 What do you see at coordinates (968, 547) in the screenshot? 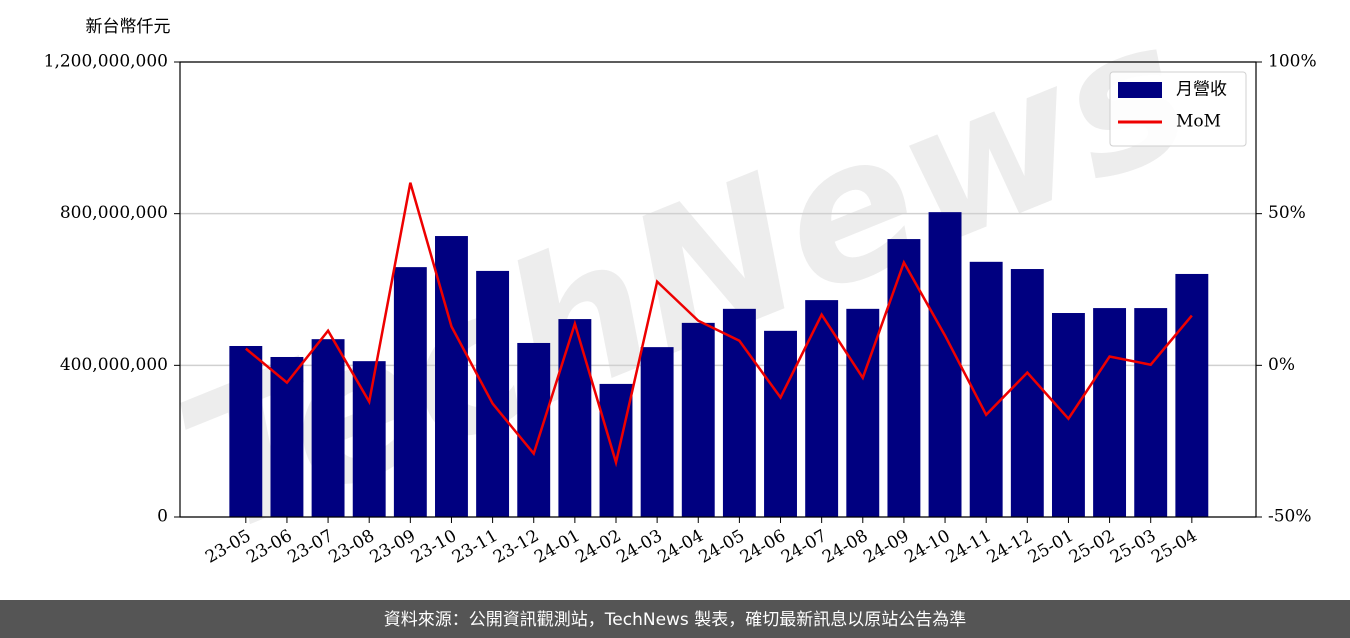
I see `x-tick-label: 24-11` at bounding box center [968, 547].